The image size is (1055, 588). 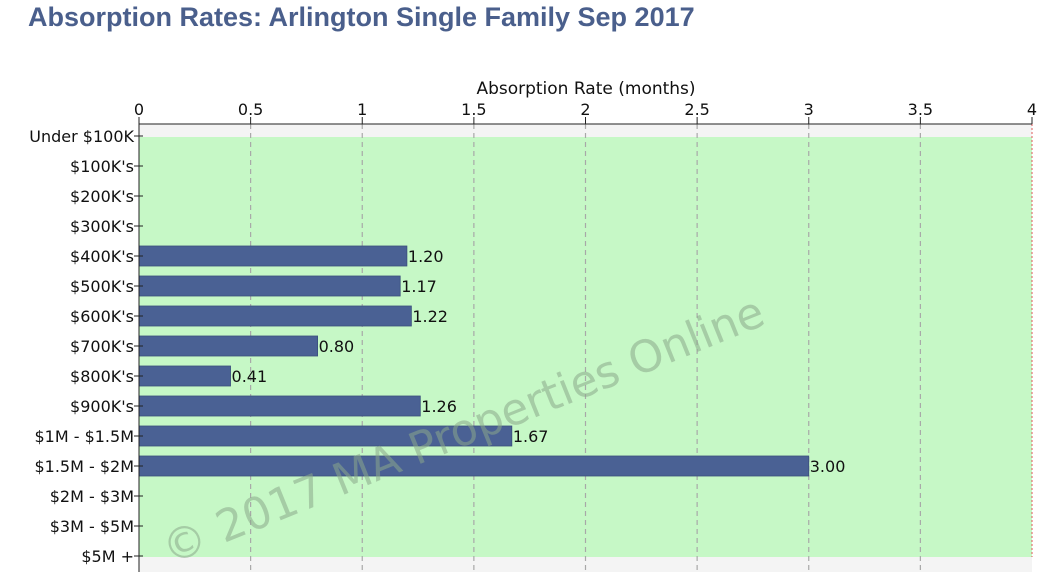 I want to click on category-label: $600K's, so click(x=102, y=316).